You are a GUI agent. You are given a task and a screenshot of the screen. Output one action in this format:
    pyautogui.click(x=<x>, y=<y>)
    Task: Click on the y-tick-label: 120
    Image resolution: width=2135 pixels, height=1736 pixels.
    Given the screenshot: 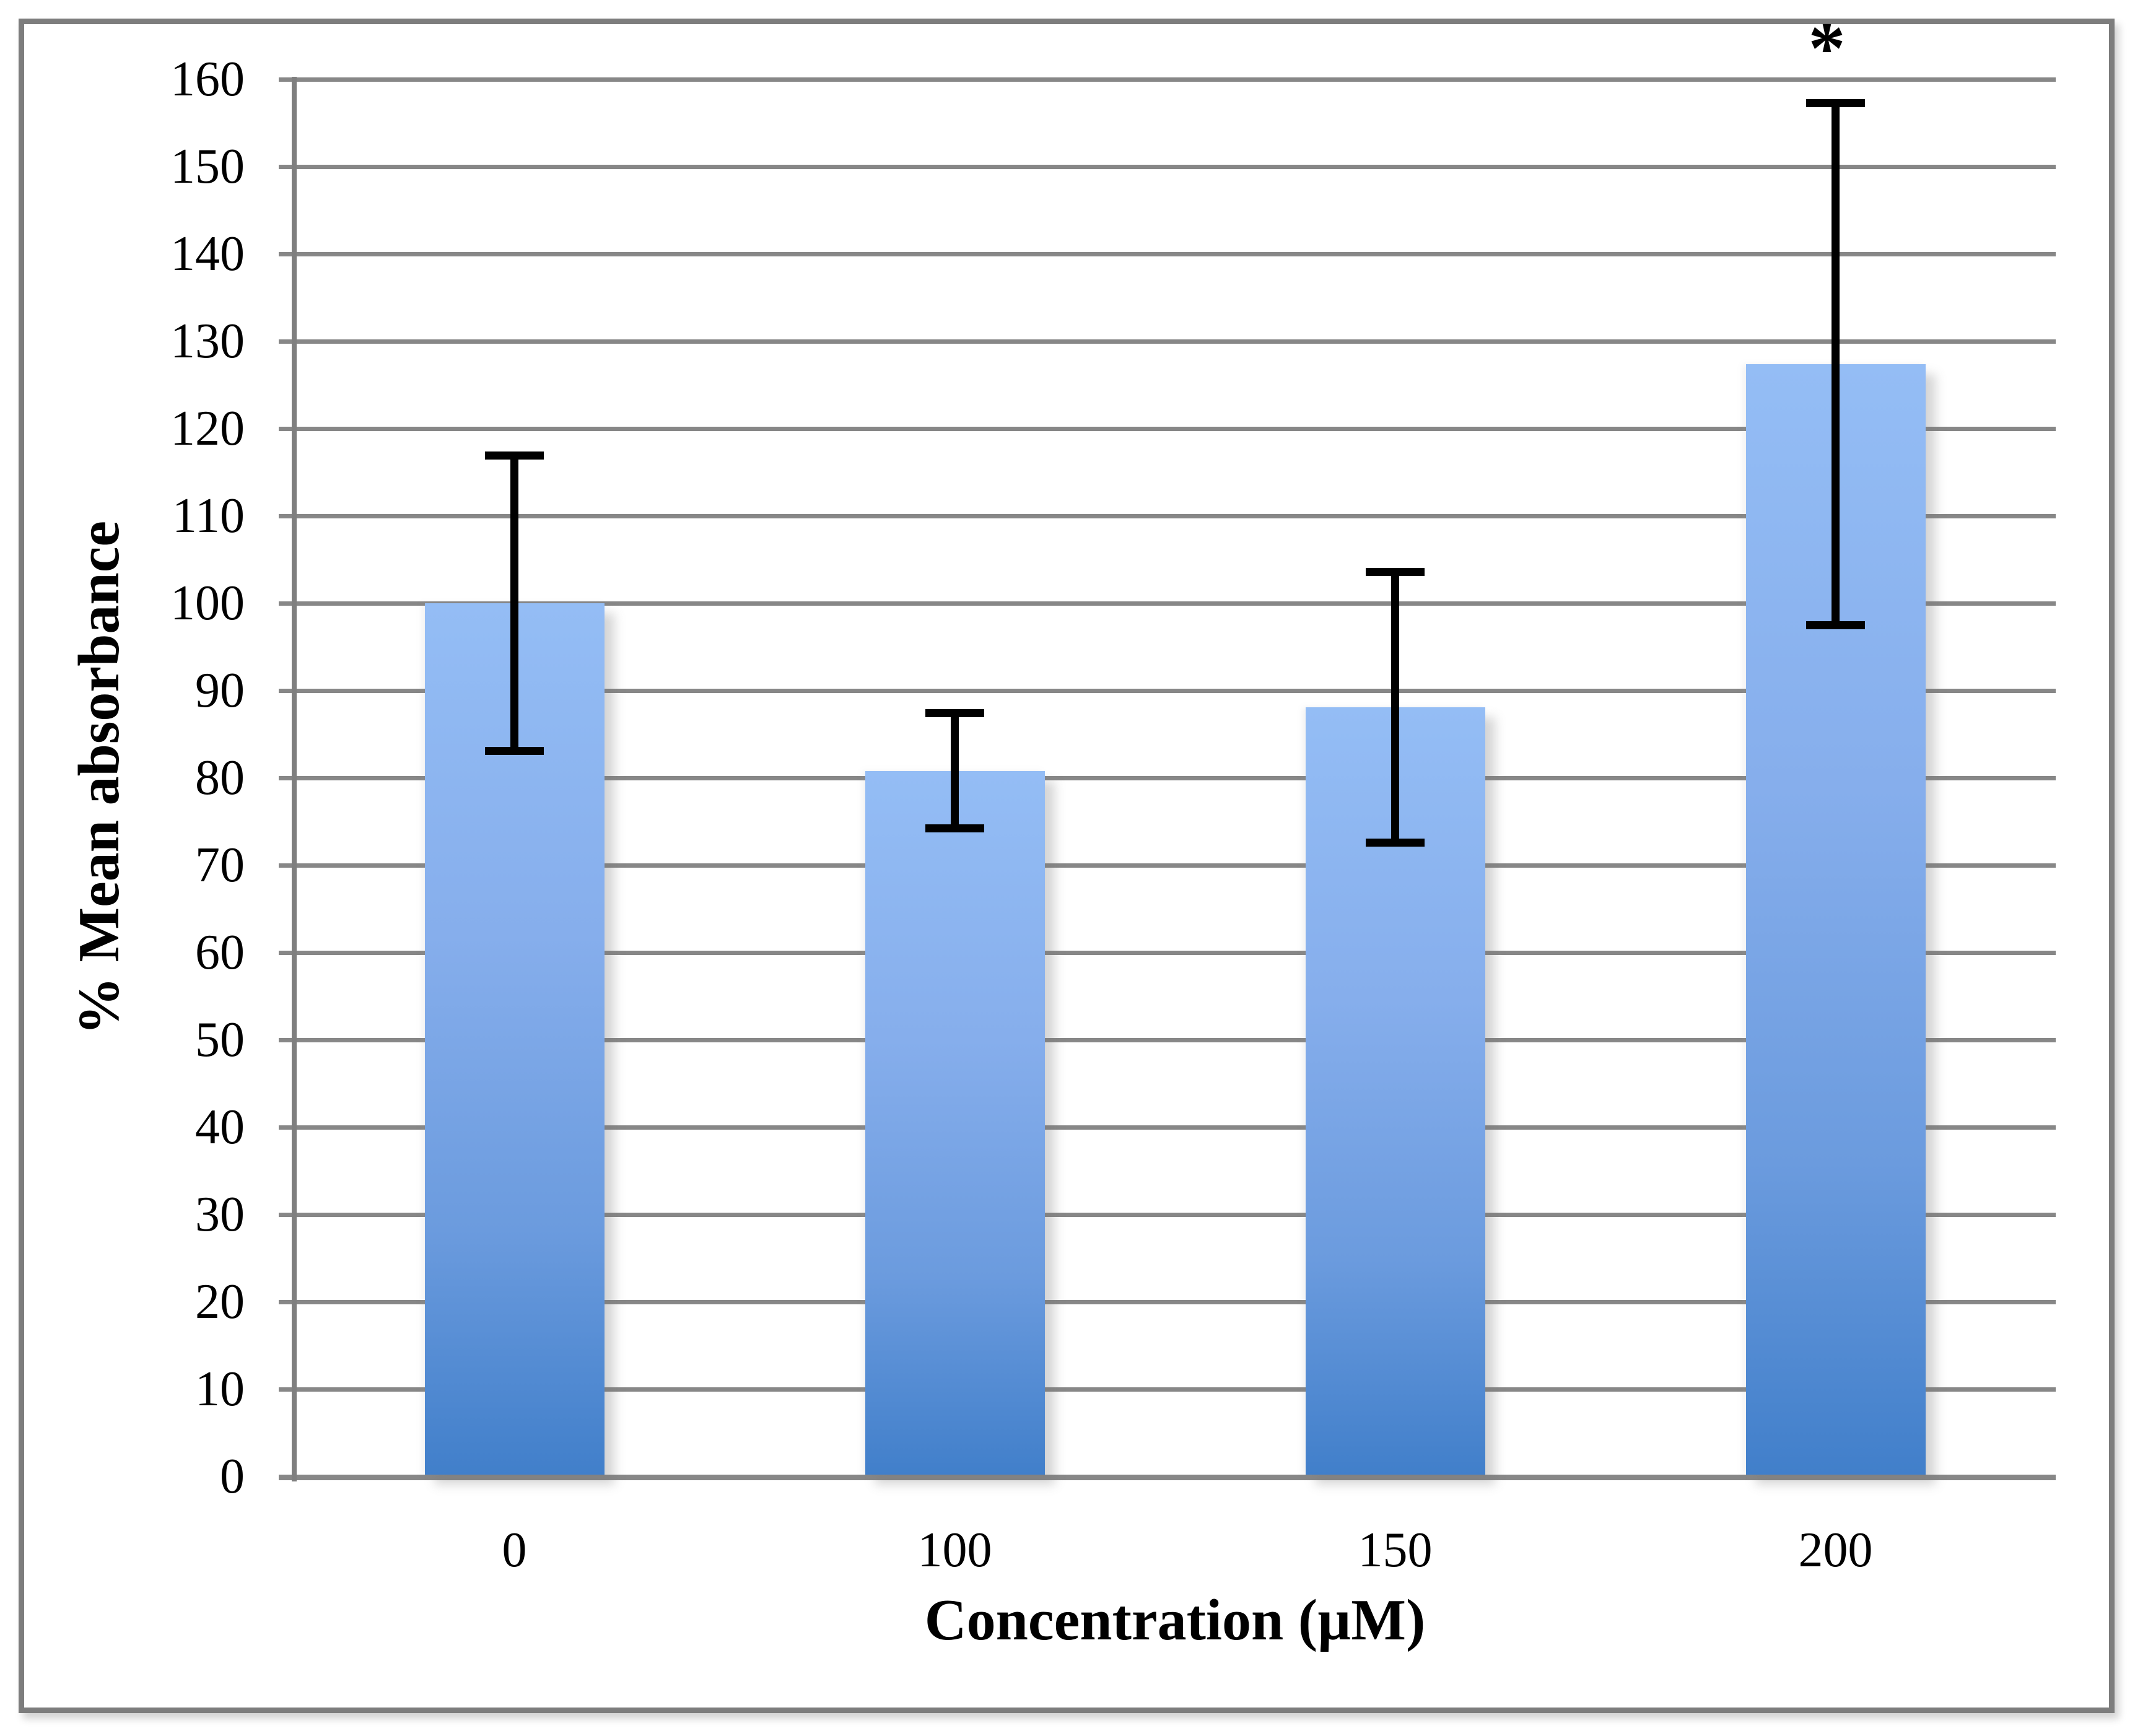 What is the action you would take?
    pyautogui.click(x=207, y=428)
    